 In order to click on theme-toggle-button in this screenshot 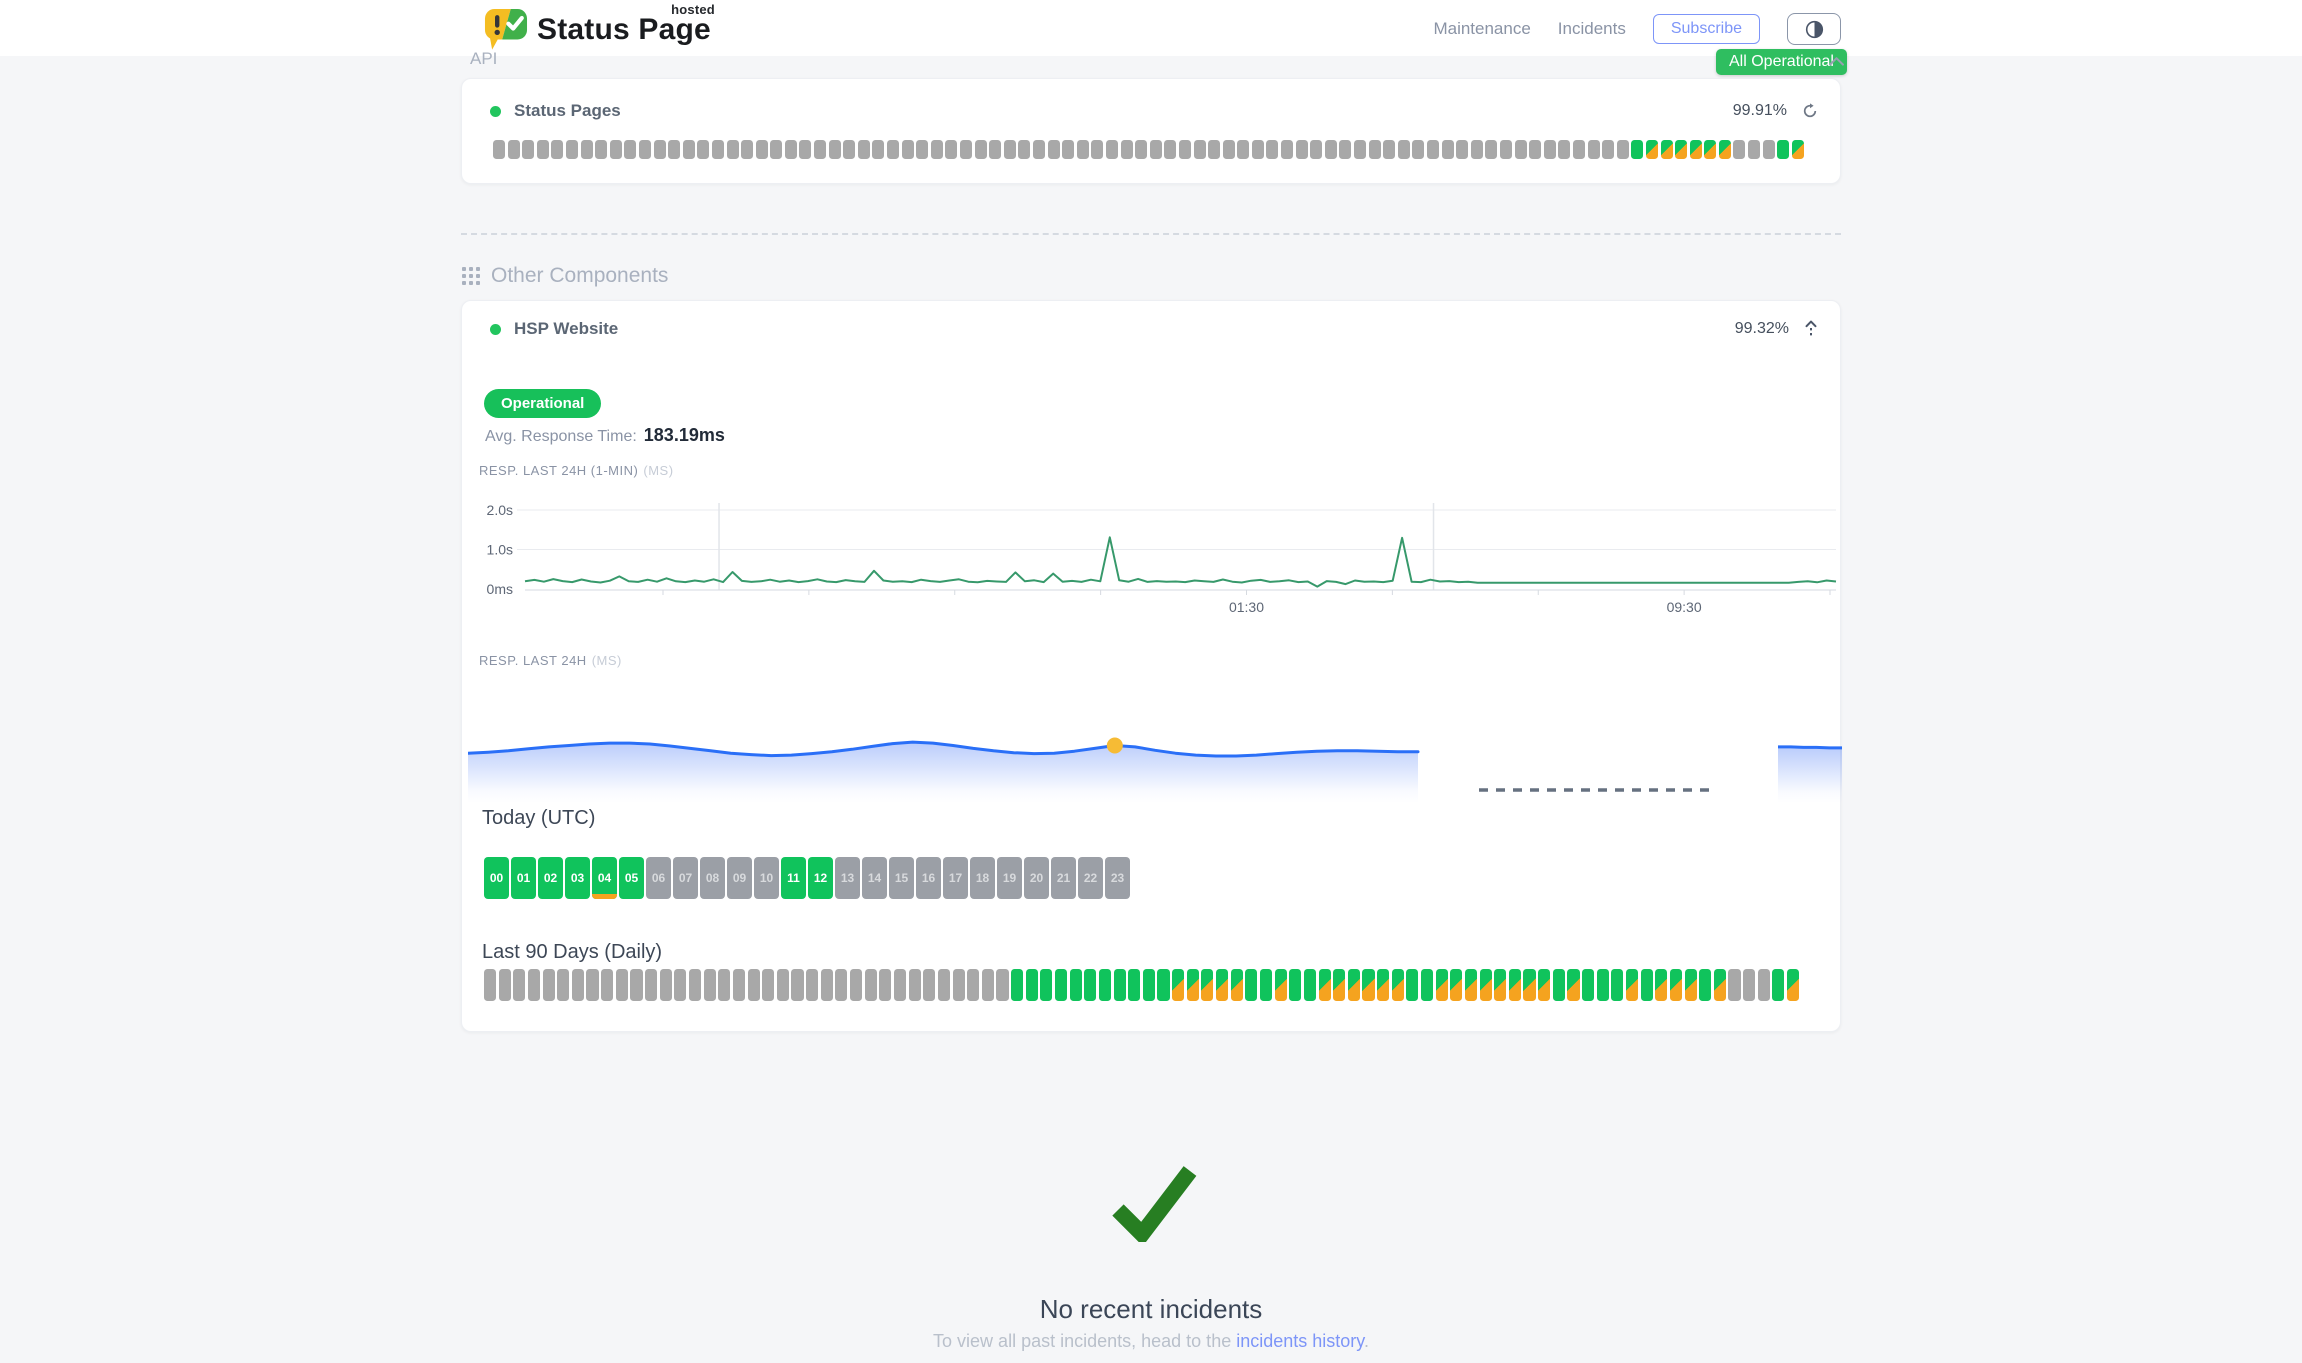, I will do `click(1814, 29)`.